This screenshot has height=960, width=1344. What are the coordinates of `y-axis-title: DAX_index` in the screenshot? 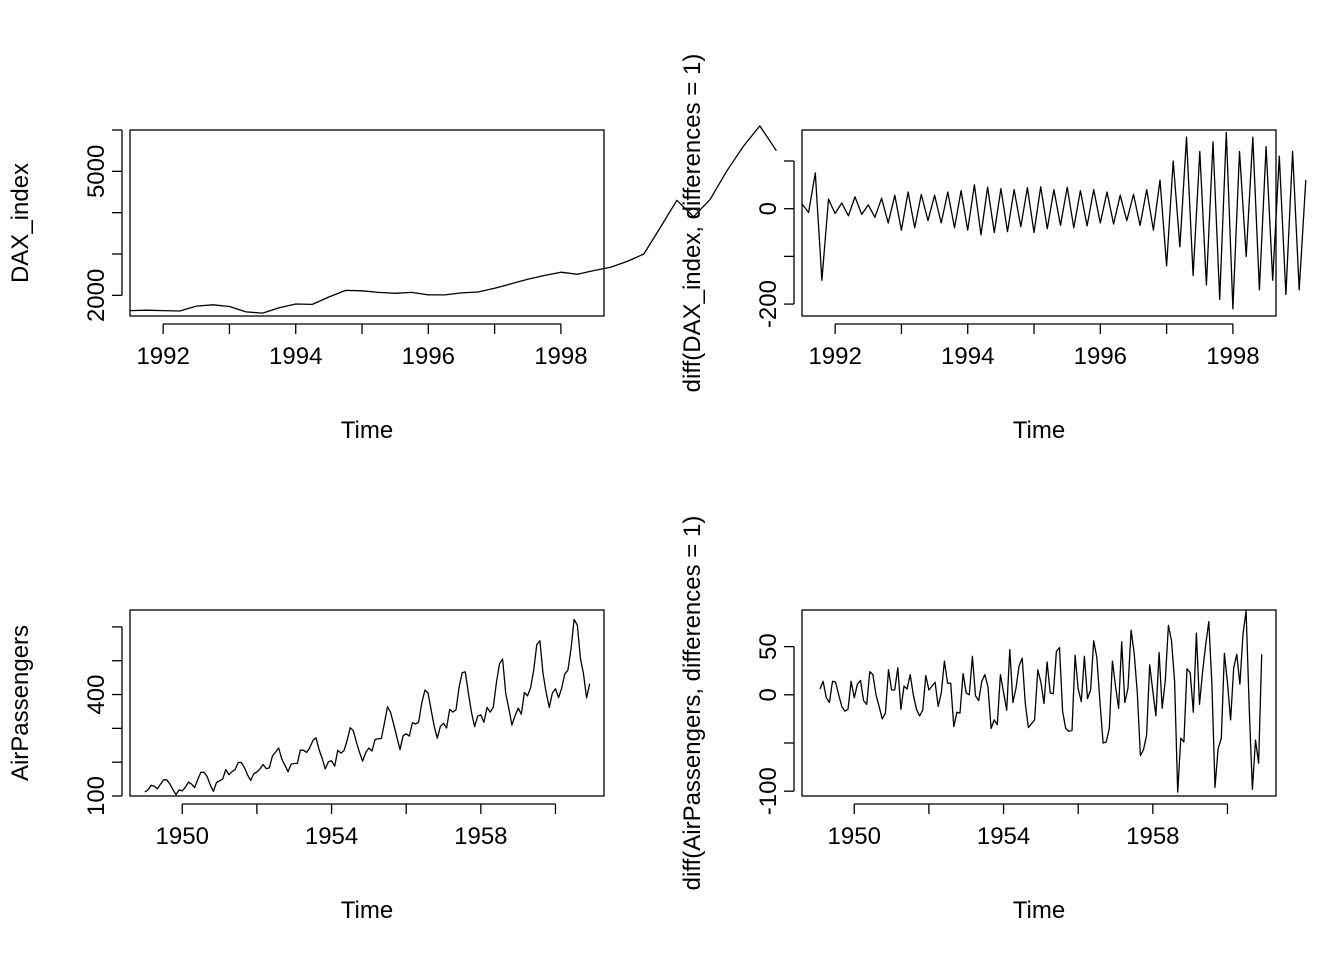 It's located at (20, 223).